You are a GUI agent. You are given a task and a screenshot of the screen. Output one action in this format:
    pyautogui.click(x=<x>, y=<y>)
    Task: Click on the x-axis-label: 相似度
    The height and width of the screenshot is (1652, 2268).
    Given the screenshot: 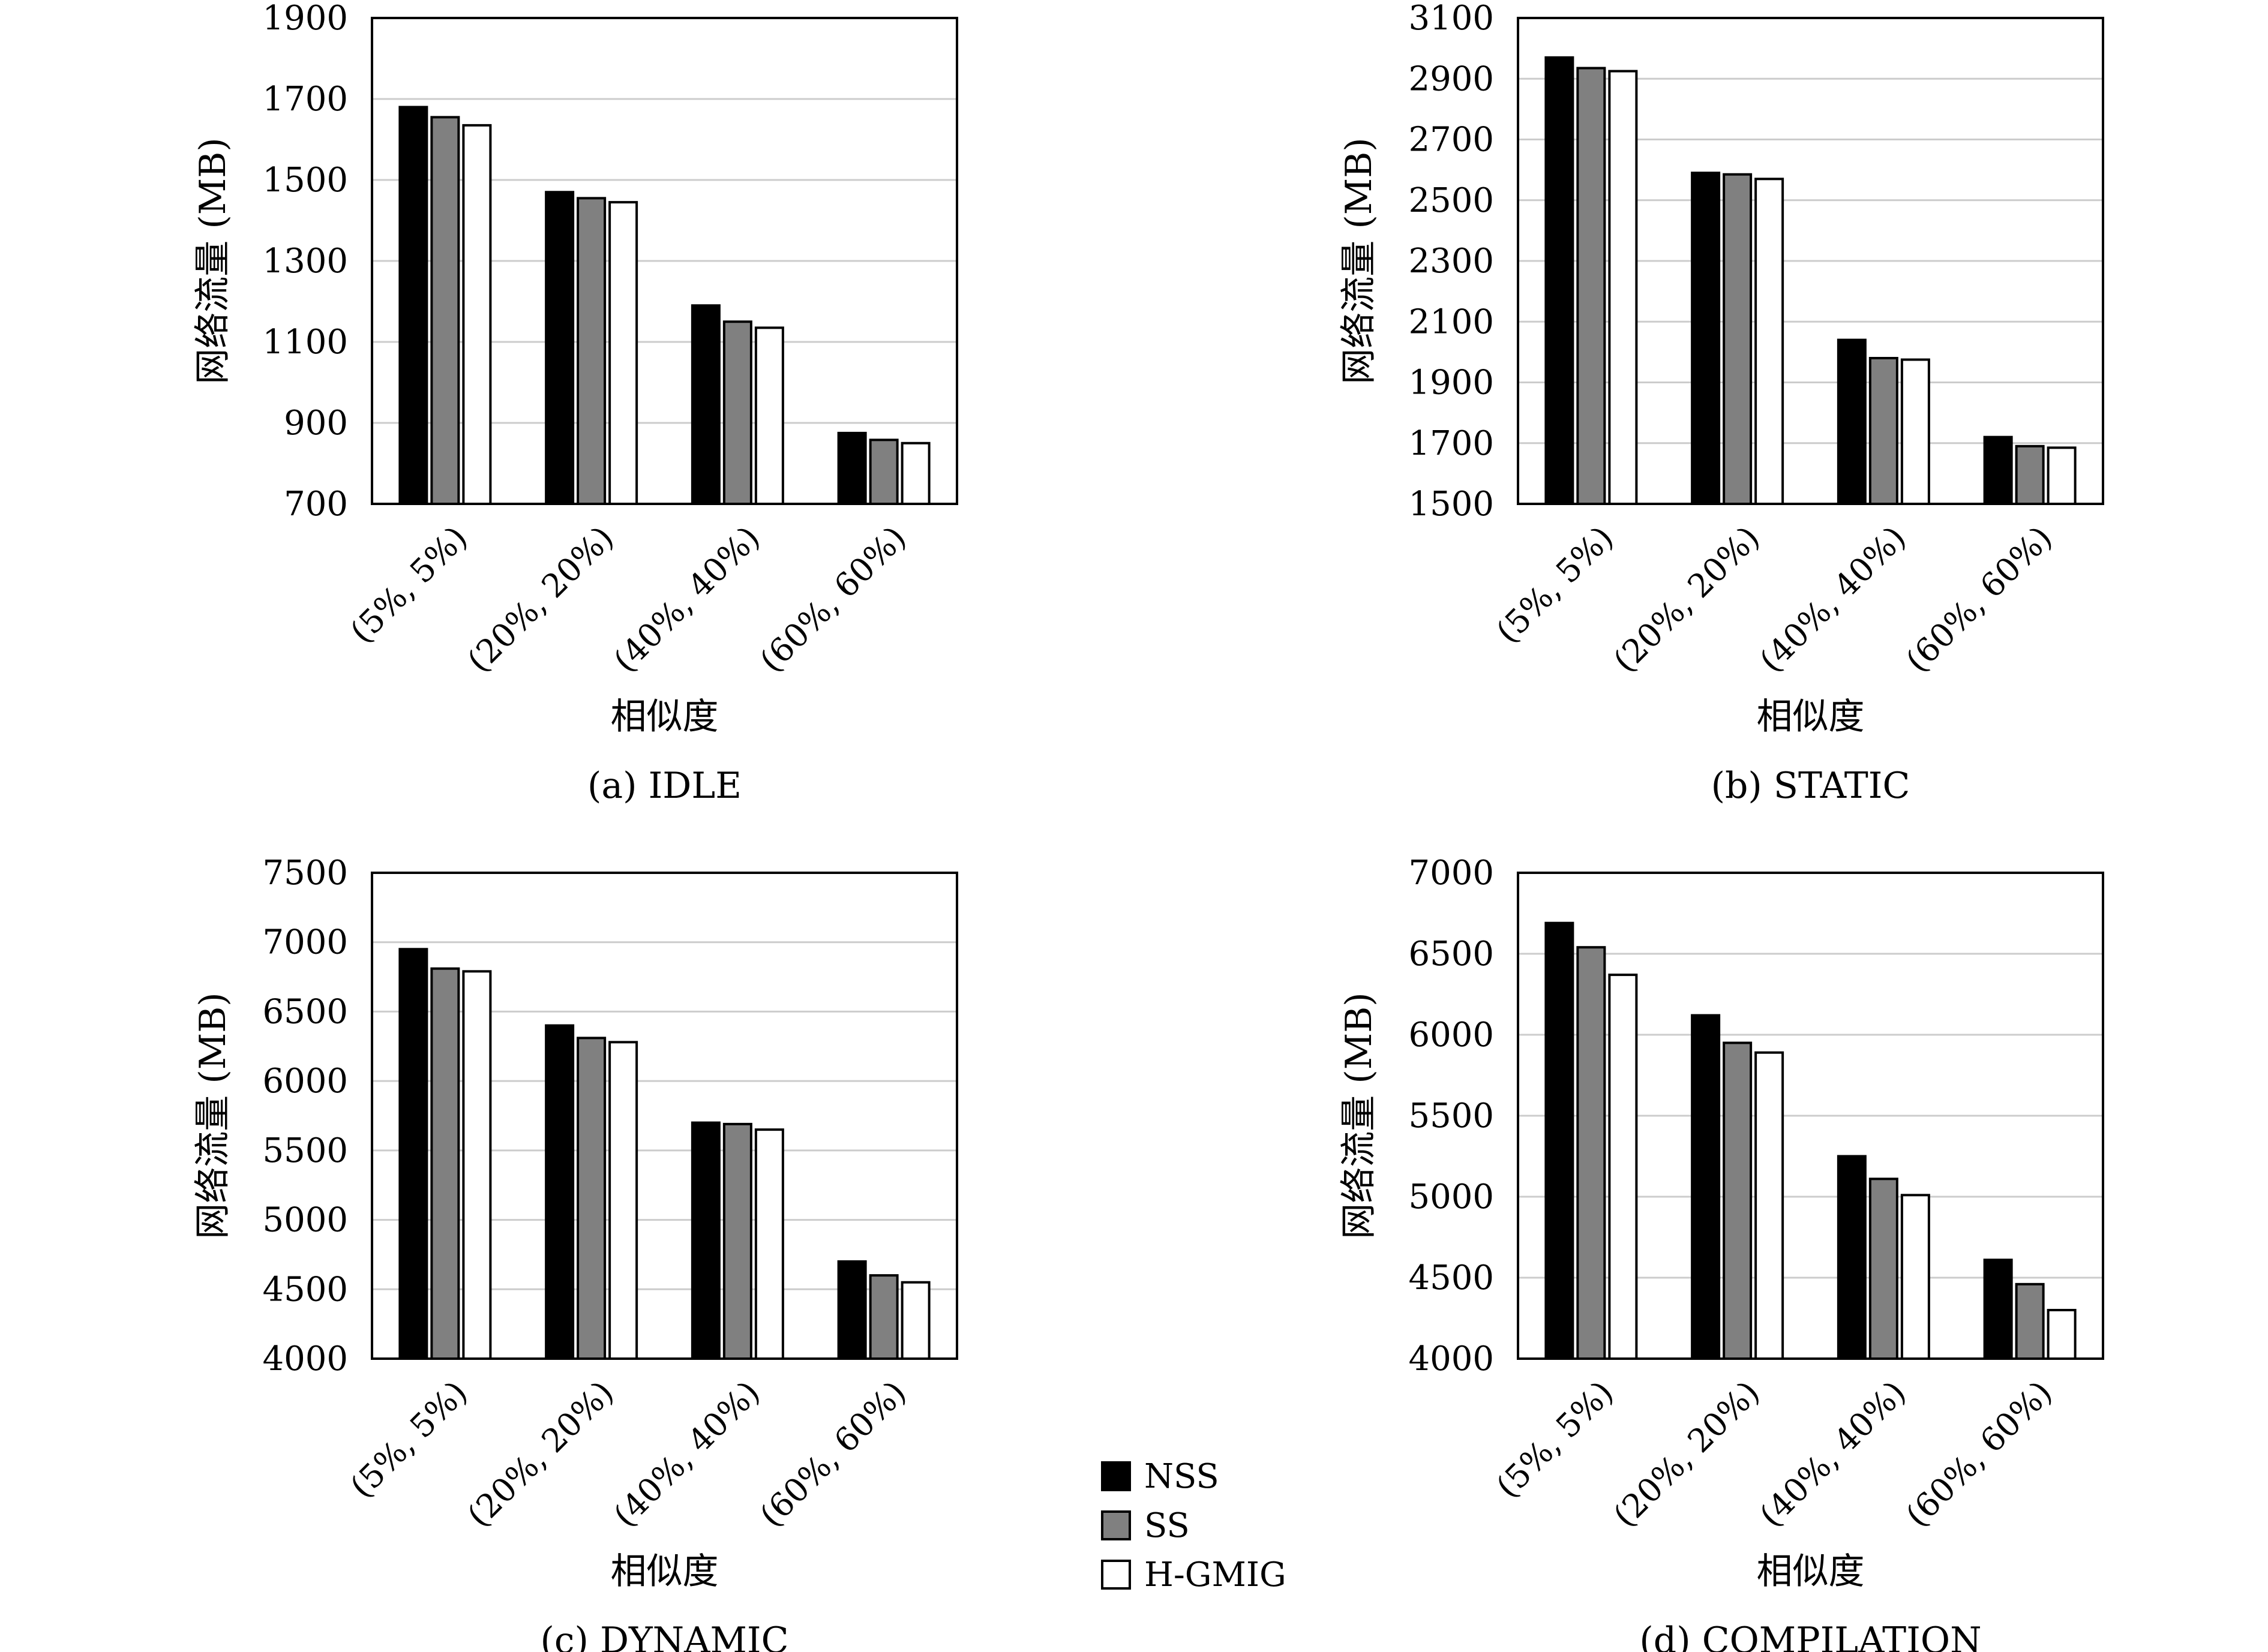 What is the action you would take?
    pyautogui.click(x=1811, y=717)
    